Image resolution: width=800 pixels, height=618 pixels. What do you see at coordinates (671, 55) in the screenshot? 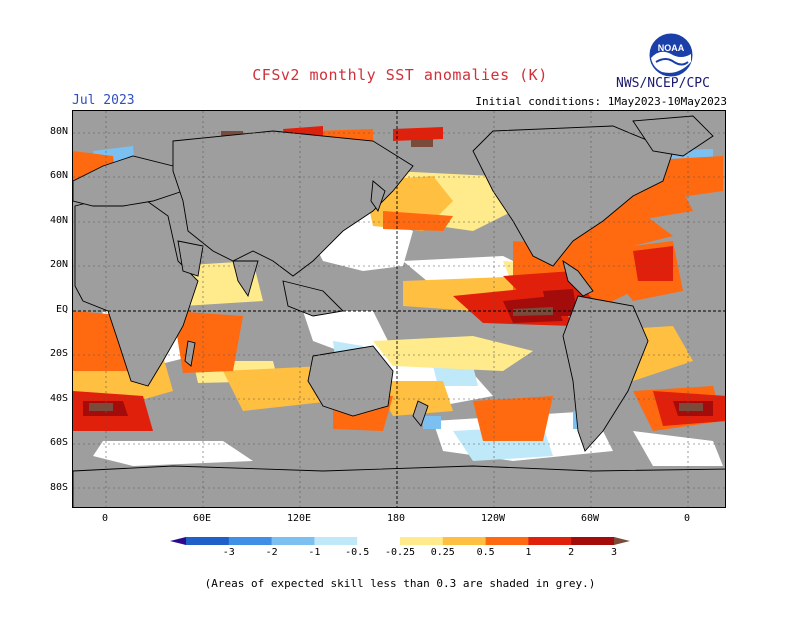
I see `noaa-logo: NOAA` at bounding box center [671, 55].